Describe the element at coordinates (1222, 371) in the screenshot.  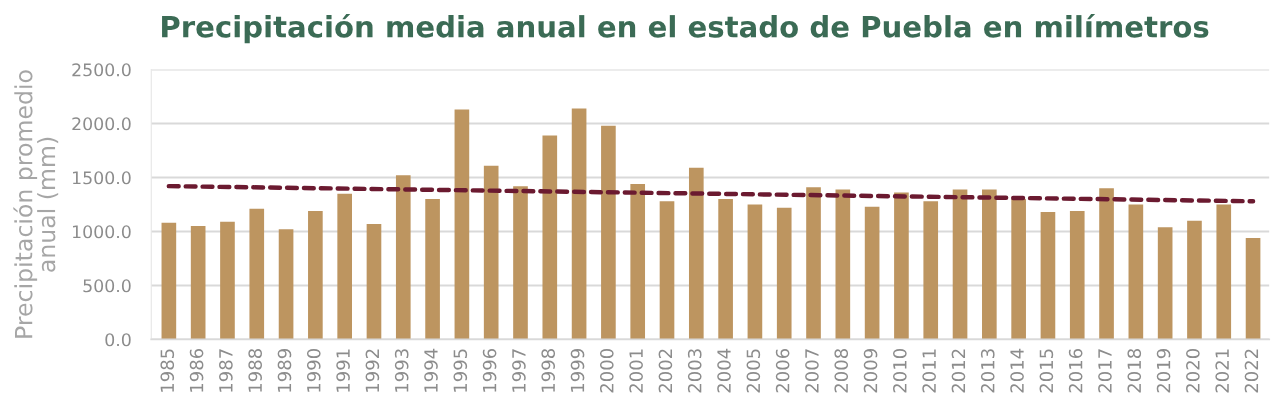
I see `x-tick-label: 2021` at that location.